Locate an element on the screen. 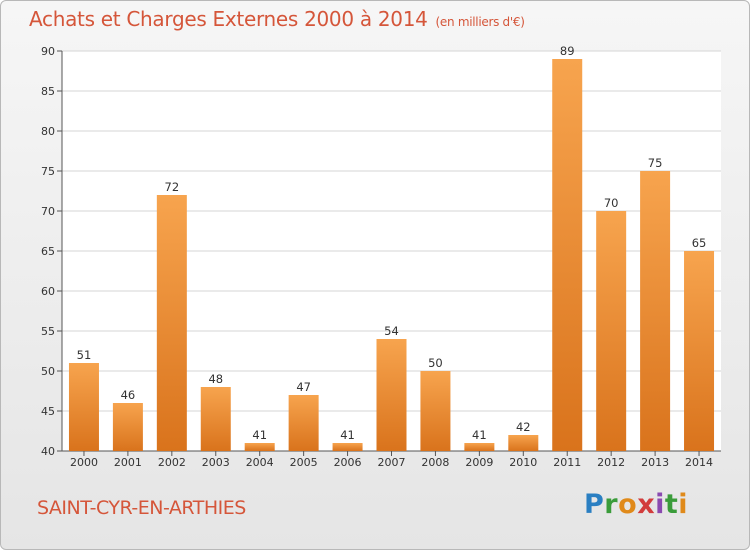 Image resolution: width=750 pixels, height=550 pixels. x-tick-label: 2005 is located at coordinates (304, 462).